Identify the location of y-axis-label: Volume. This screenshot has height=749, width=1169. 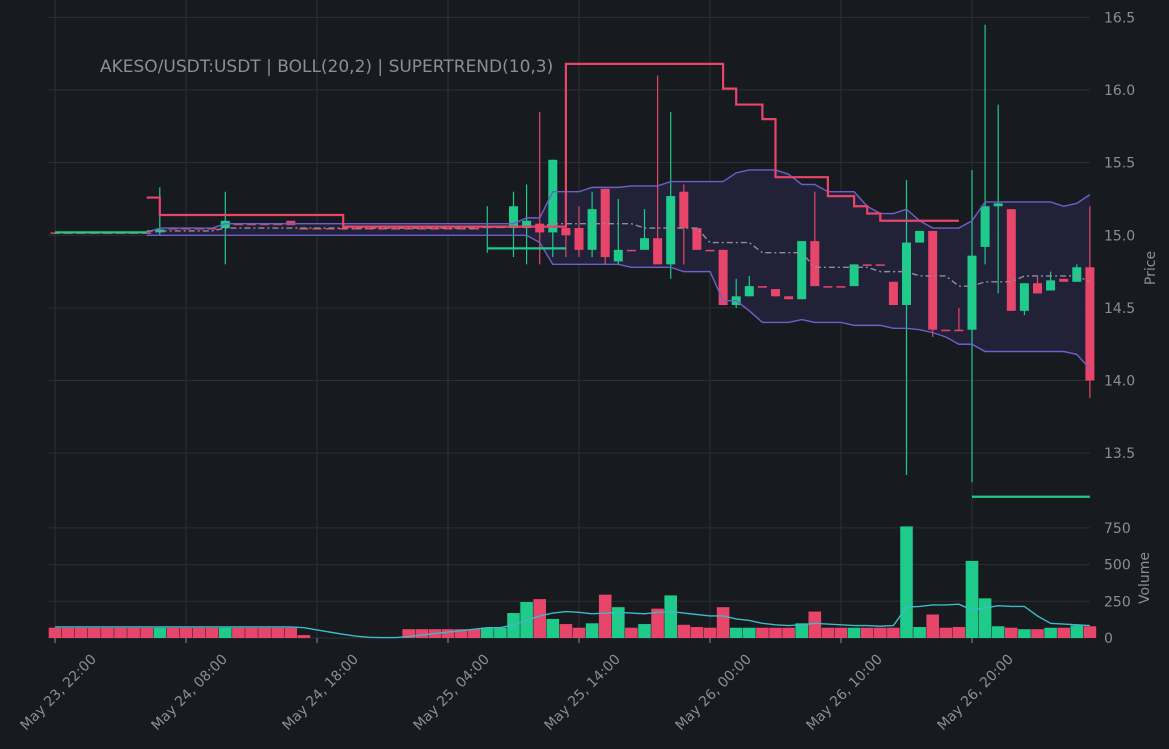
(1145, 578).